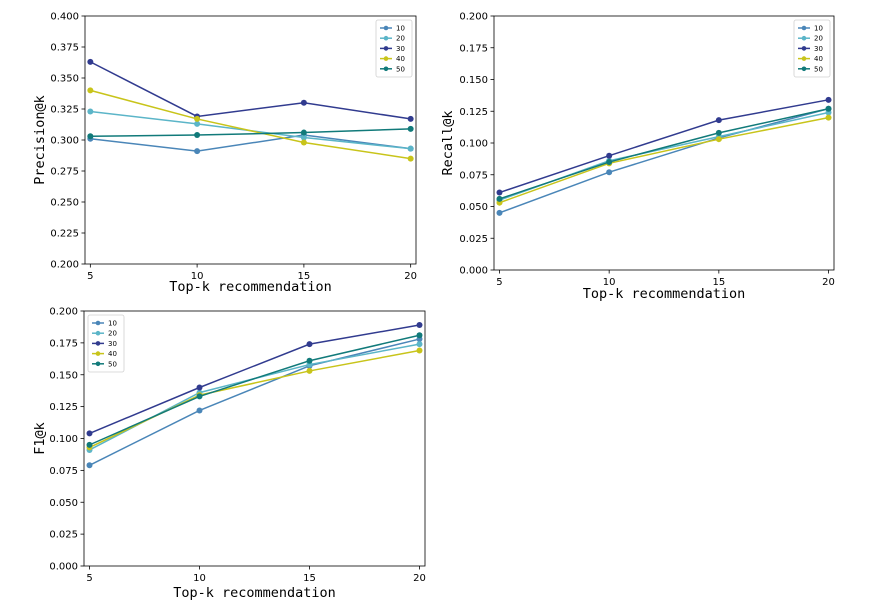  What do you see at coordinates (64, 17) in the screenshot?
I see `y-tick-label: 0.400` at bounding box center [64, 17].